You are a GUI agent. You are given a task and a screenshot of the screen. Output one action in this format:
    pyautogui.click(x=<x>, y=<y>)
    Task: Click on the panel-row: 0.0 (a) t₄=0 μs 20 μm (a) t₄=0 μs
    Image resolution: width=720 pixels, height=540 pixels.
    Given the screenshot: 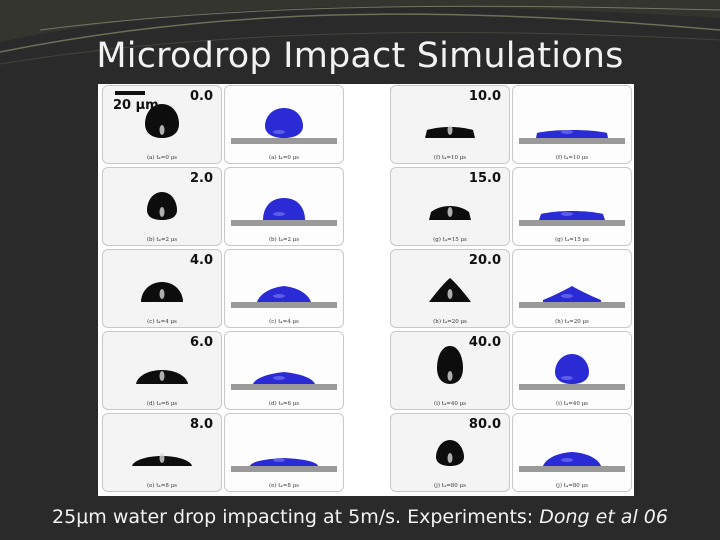 What is the action you would take?
    pyautogui.click(x=222, y=124)
    